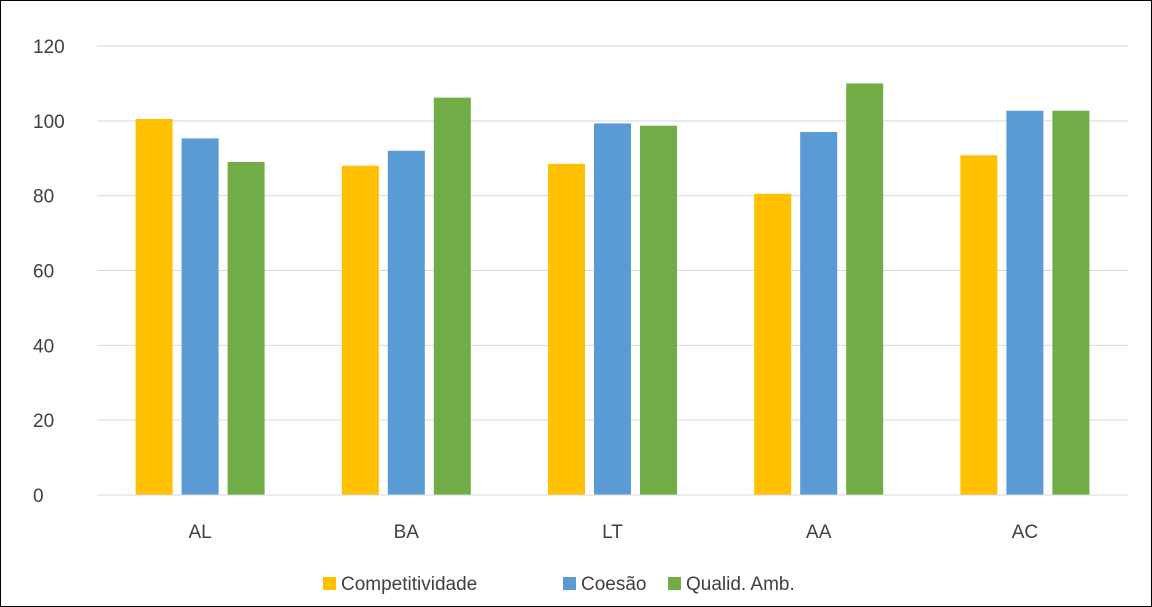  I want to click on y-tick-label-0: 0, so click(38, 496).